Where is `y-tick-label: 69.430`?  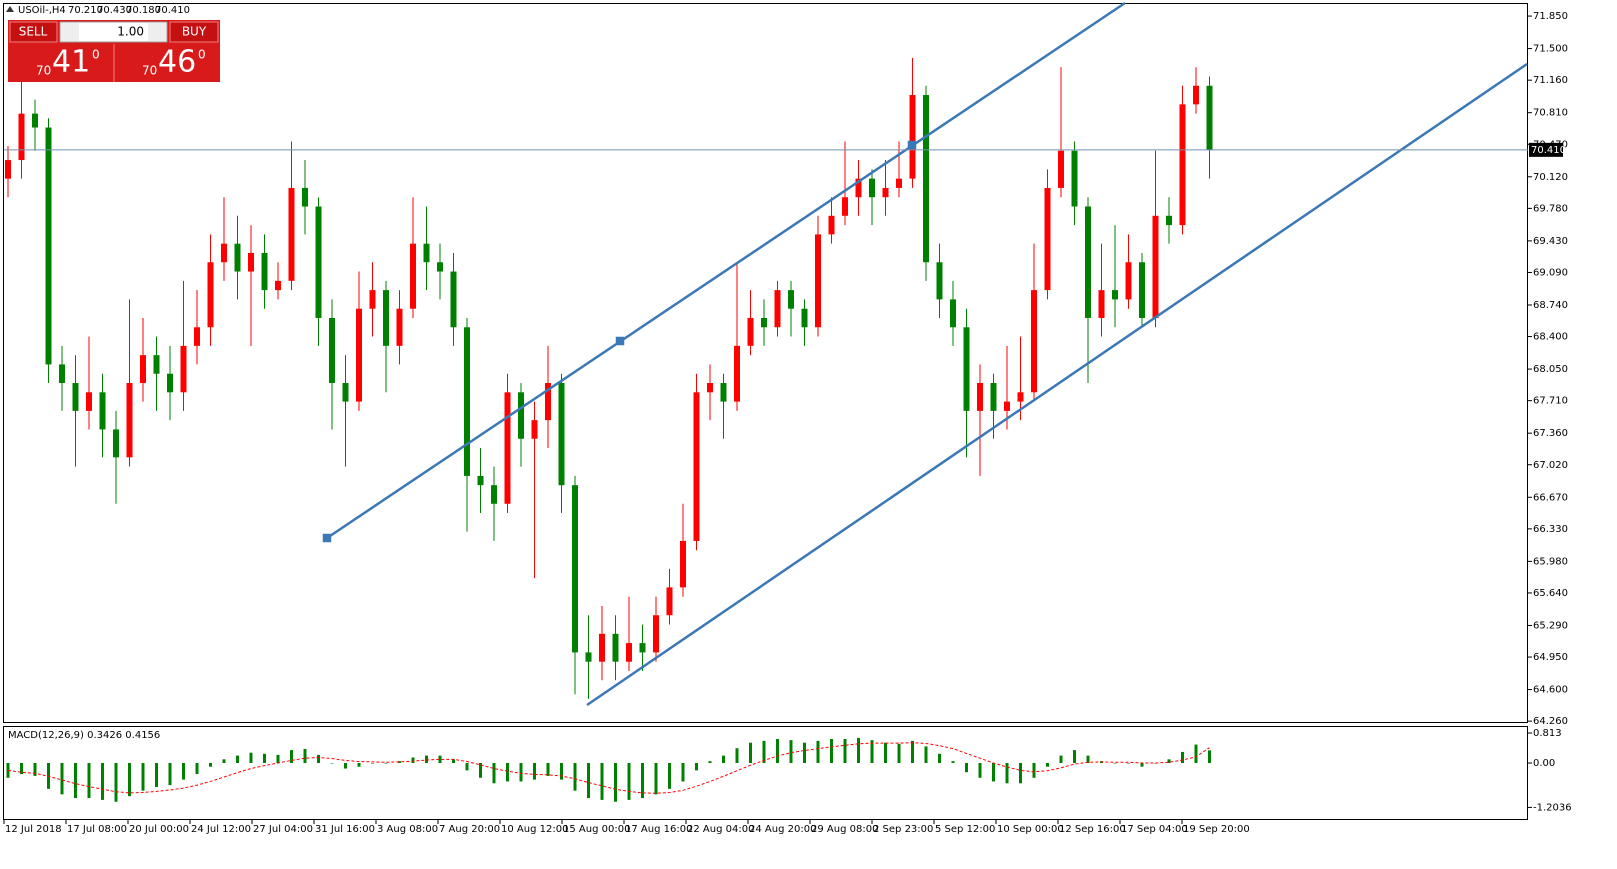 y-tick-label: 69.430 is located at coordinates (1550, 241).